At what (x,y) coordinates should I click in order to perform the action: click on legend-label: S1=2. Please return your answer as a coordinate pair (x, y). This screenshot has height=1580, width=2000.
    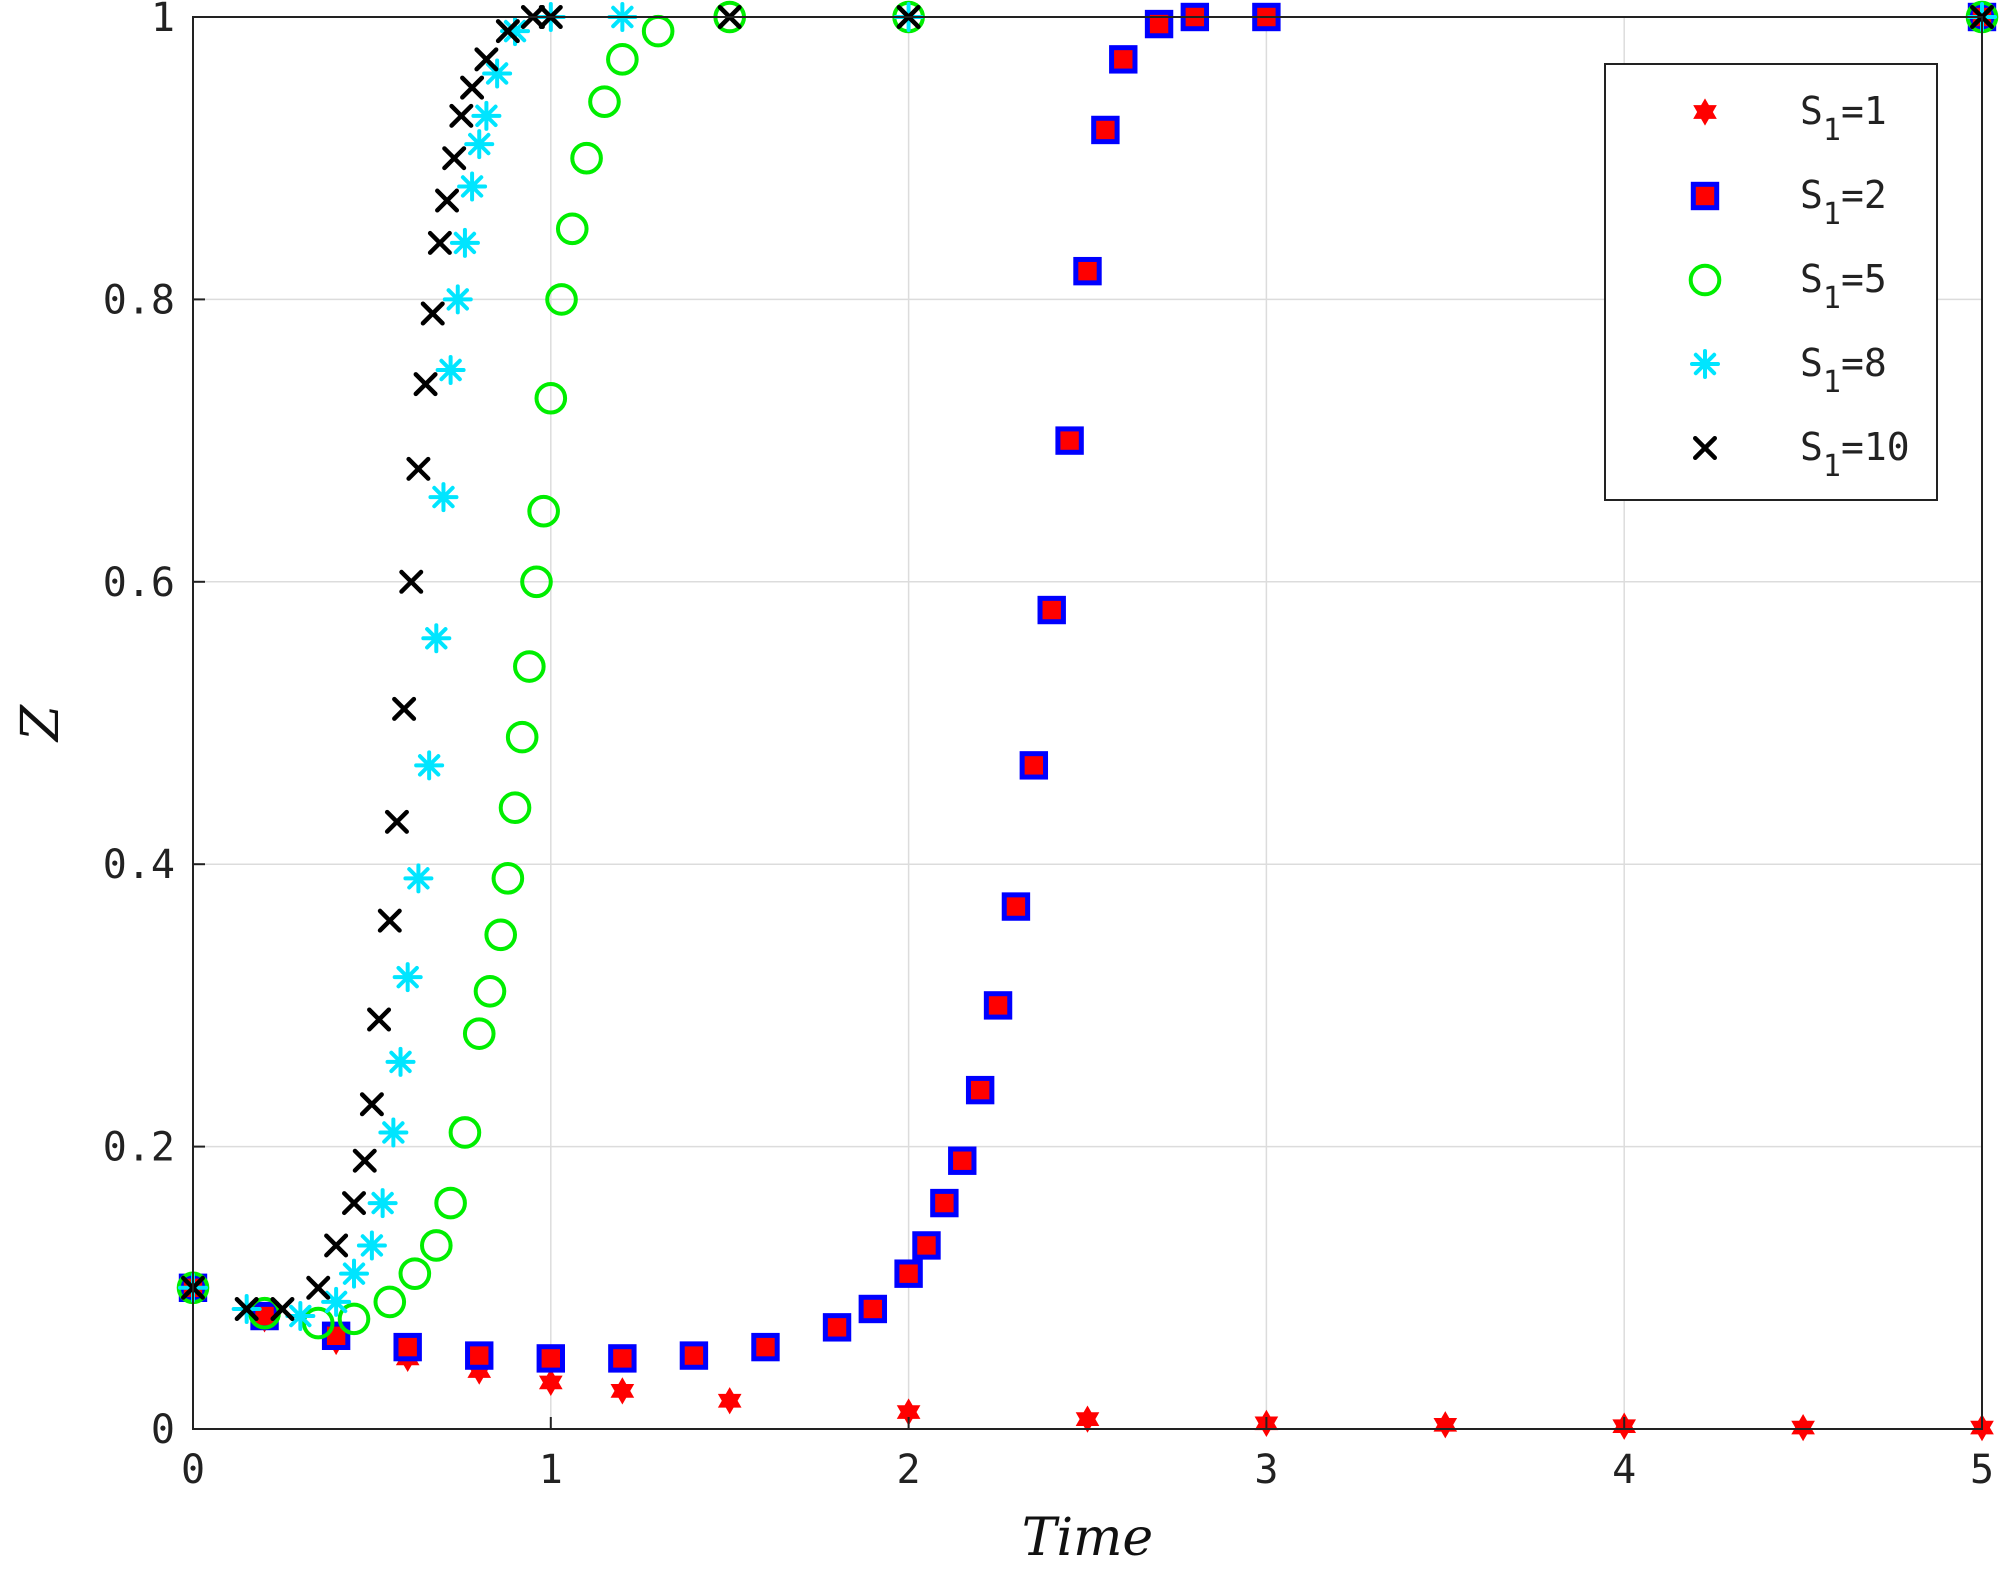
    Looking at the image, I should click on (1843, 202).